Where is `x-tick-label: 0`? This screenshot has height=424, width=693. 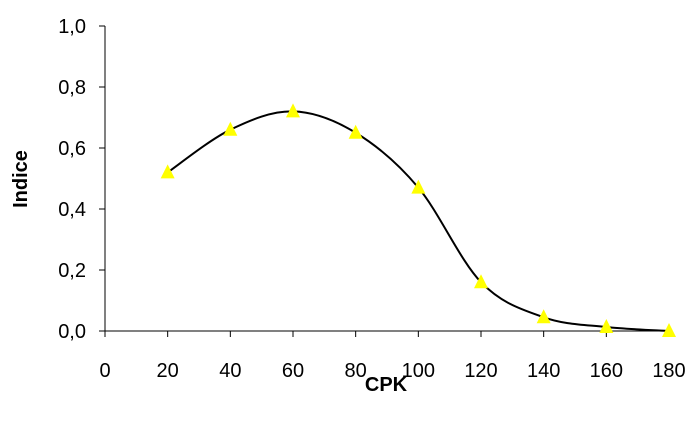
x-tick-label: 0 is located at coordinates (104, 371).